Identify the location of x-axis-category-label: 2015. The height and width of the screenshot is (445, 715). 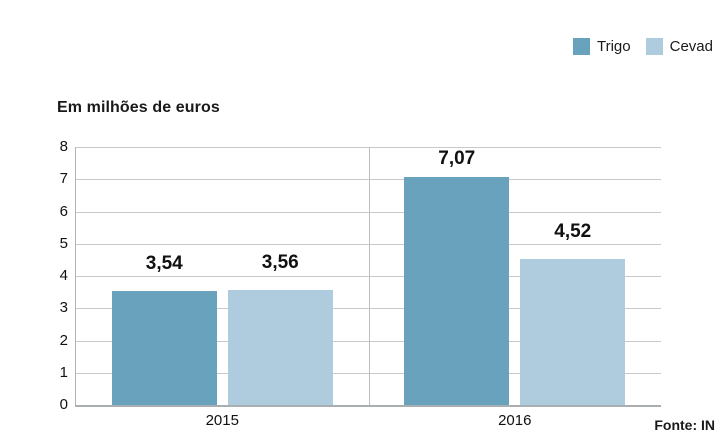
(222, 420).